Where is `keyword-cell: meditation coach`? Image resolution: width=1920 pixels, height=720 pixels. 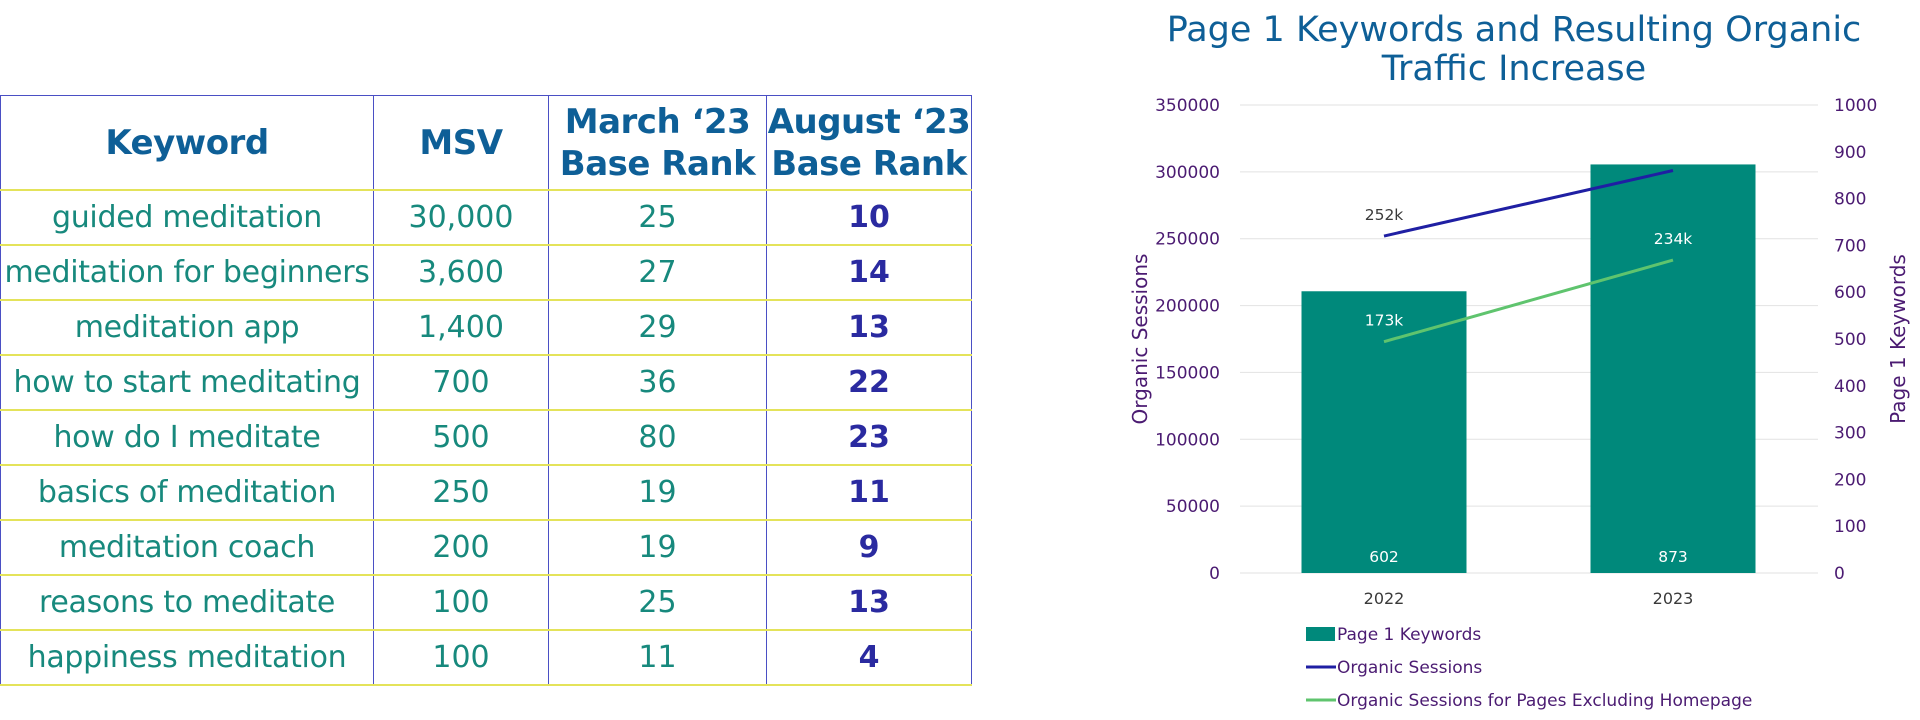
keyword-cell: meditation coach is located at coordinates (187, 548).